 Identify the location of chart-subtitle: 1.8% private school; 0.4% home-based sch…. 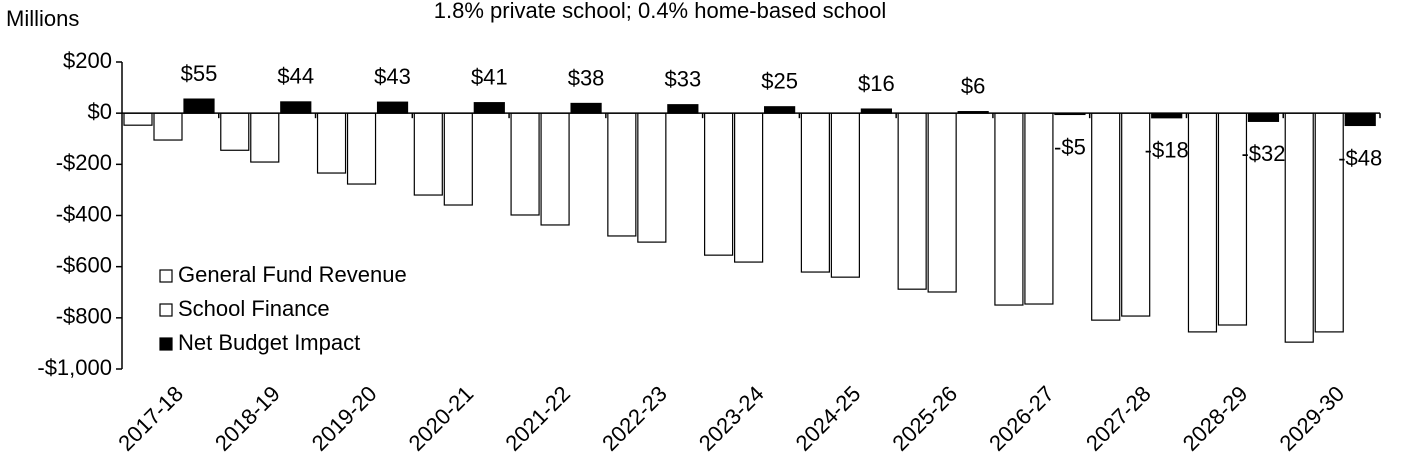
(660, 11).